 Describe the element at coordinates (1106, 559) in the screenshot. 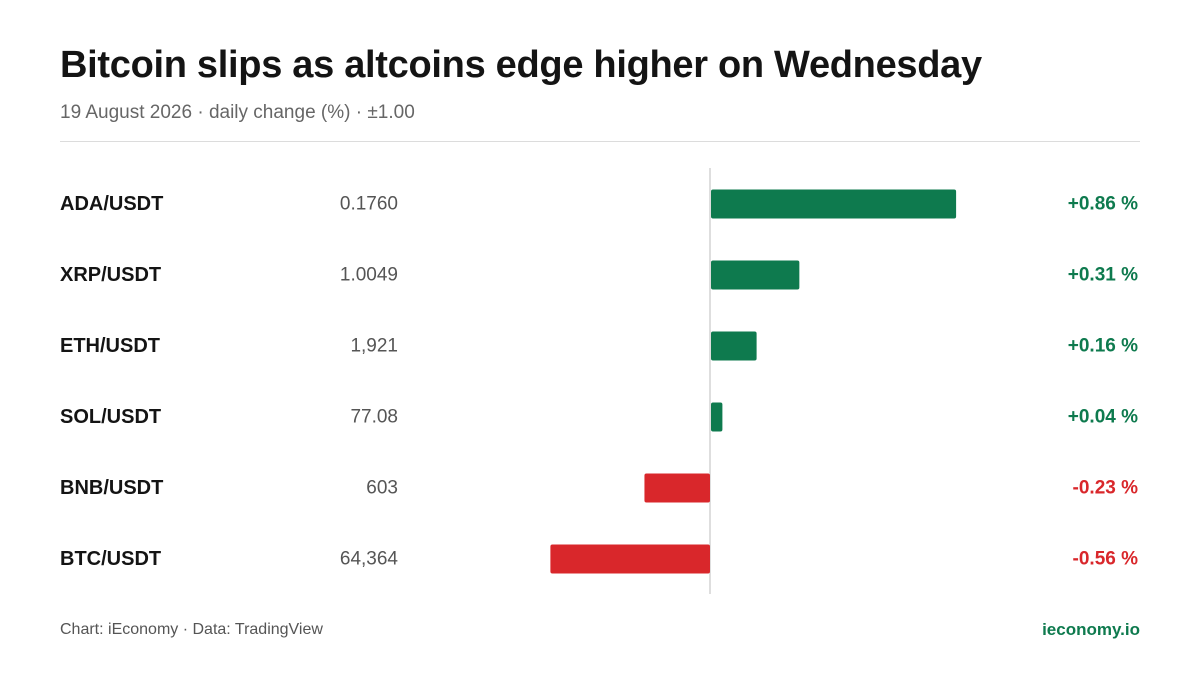

I see `change-value-label: -0.56 %` at that location.